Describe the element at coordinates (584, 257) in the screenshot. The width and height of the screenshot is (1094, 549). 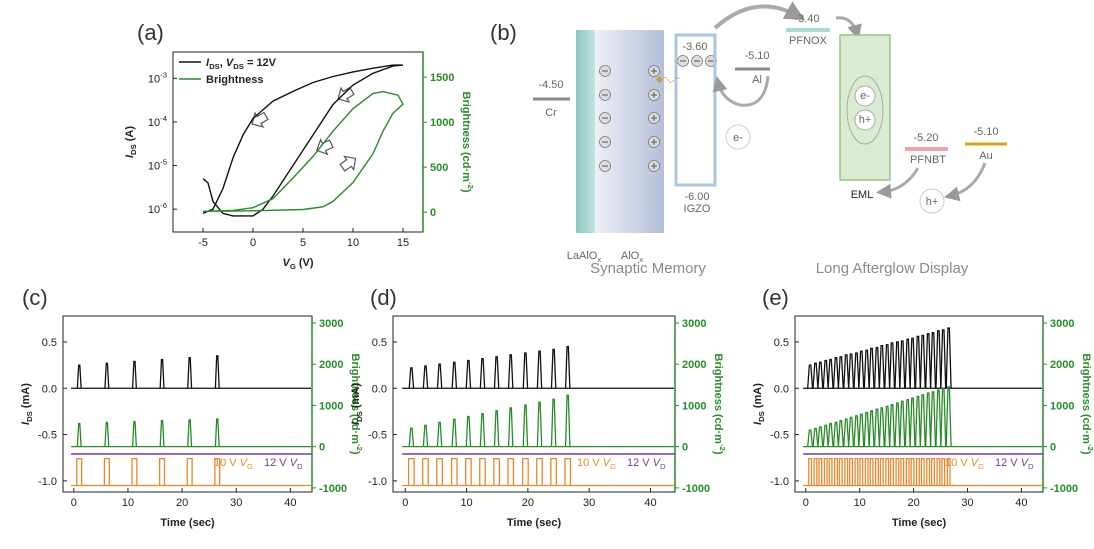
I see `material-name: LaAlOx` at that location.